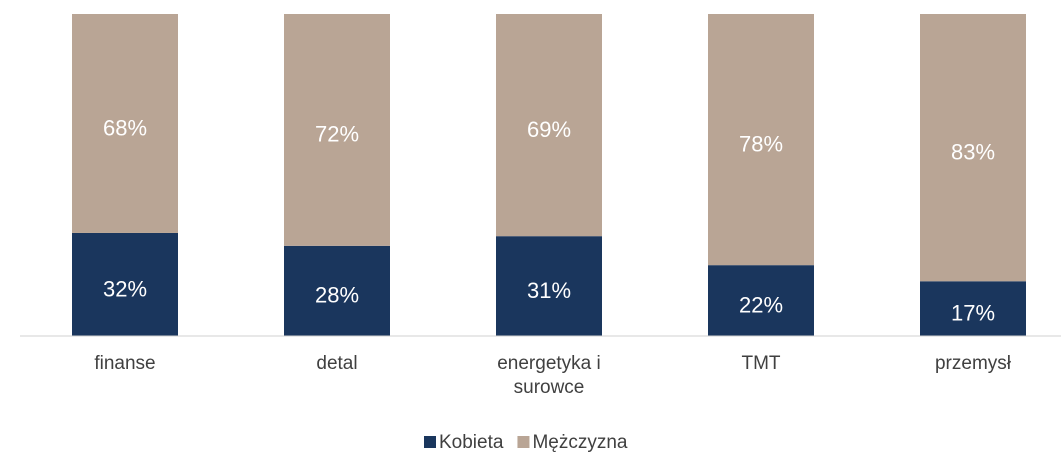  I want to click on data-label: 22%, so click(761, 304).